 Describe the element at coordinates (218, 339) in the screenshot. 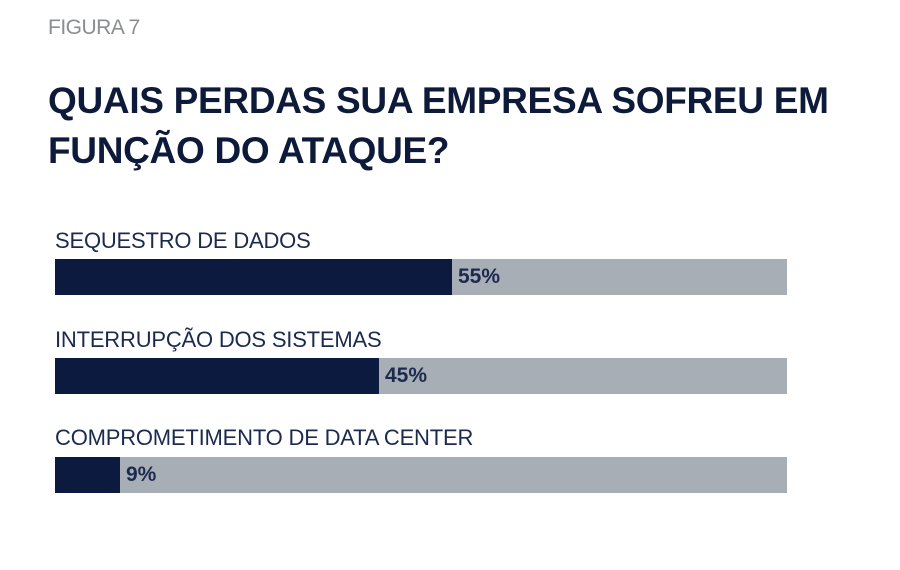

I see `bar-label: INTERRUPÇÃO DOS SISTEMAS` at that location.